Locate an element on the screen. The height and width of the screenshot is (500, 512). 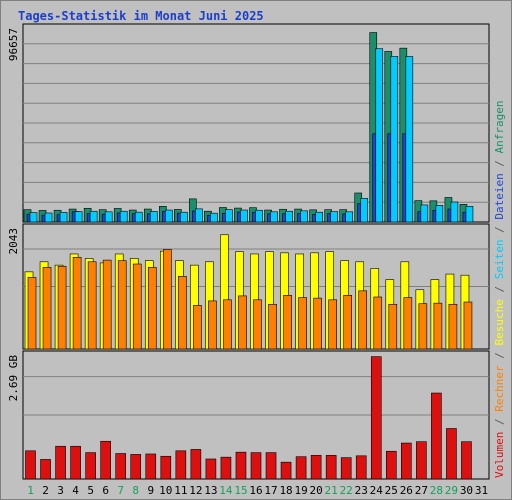
x-tick-label: 11 is located at coordinates (180, 490).